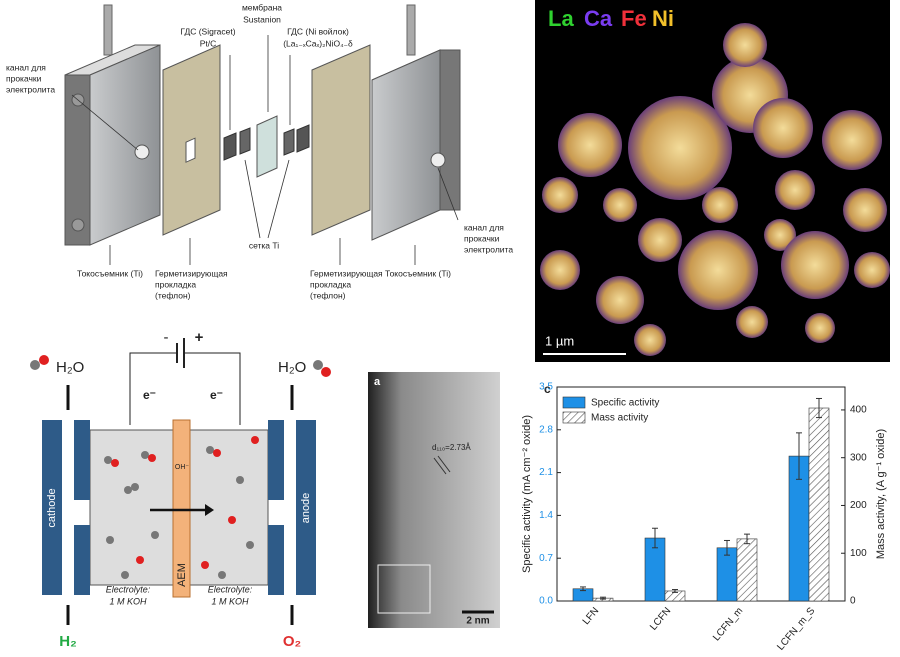  I want to click on label: OH⁻, so click(182, 467).